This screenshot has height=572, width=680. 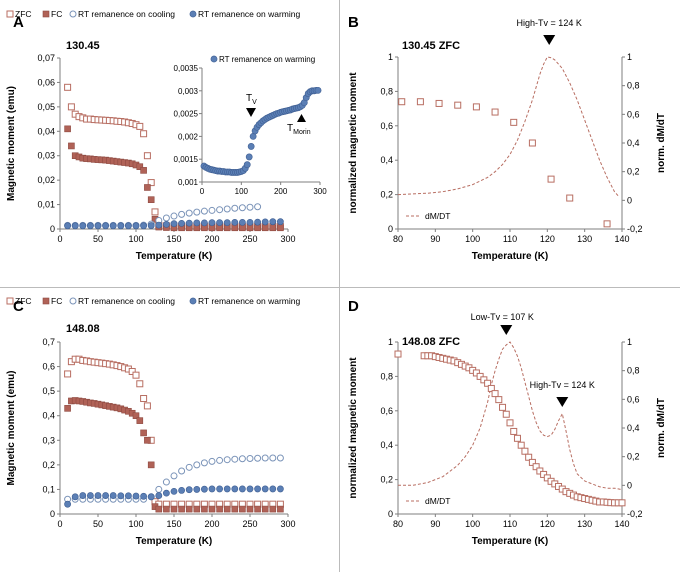 What do you see at coordinates (46, 156) in the screenshot?
I see `y-tick-label: 0,03` at bounding box center [46, 156].